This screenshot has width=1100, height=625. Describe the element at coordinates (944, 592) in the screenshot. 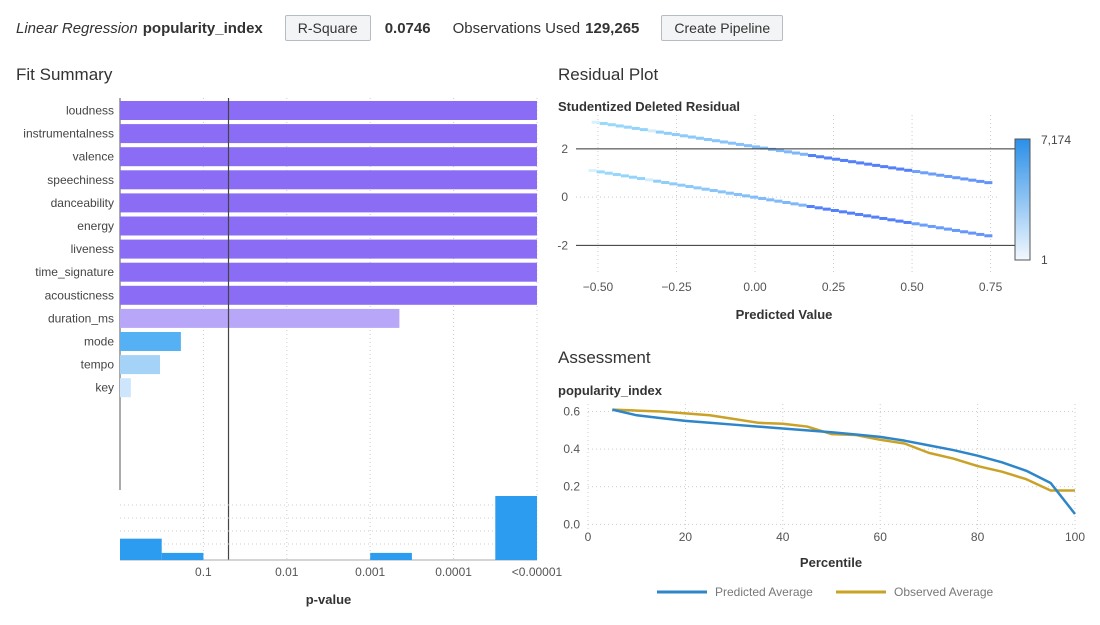

I see `assessment-legend-label: Observed Average` at that location.